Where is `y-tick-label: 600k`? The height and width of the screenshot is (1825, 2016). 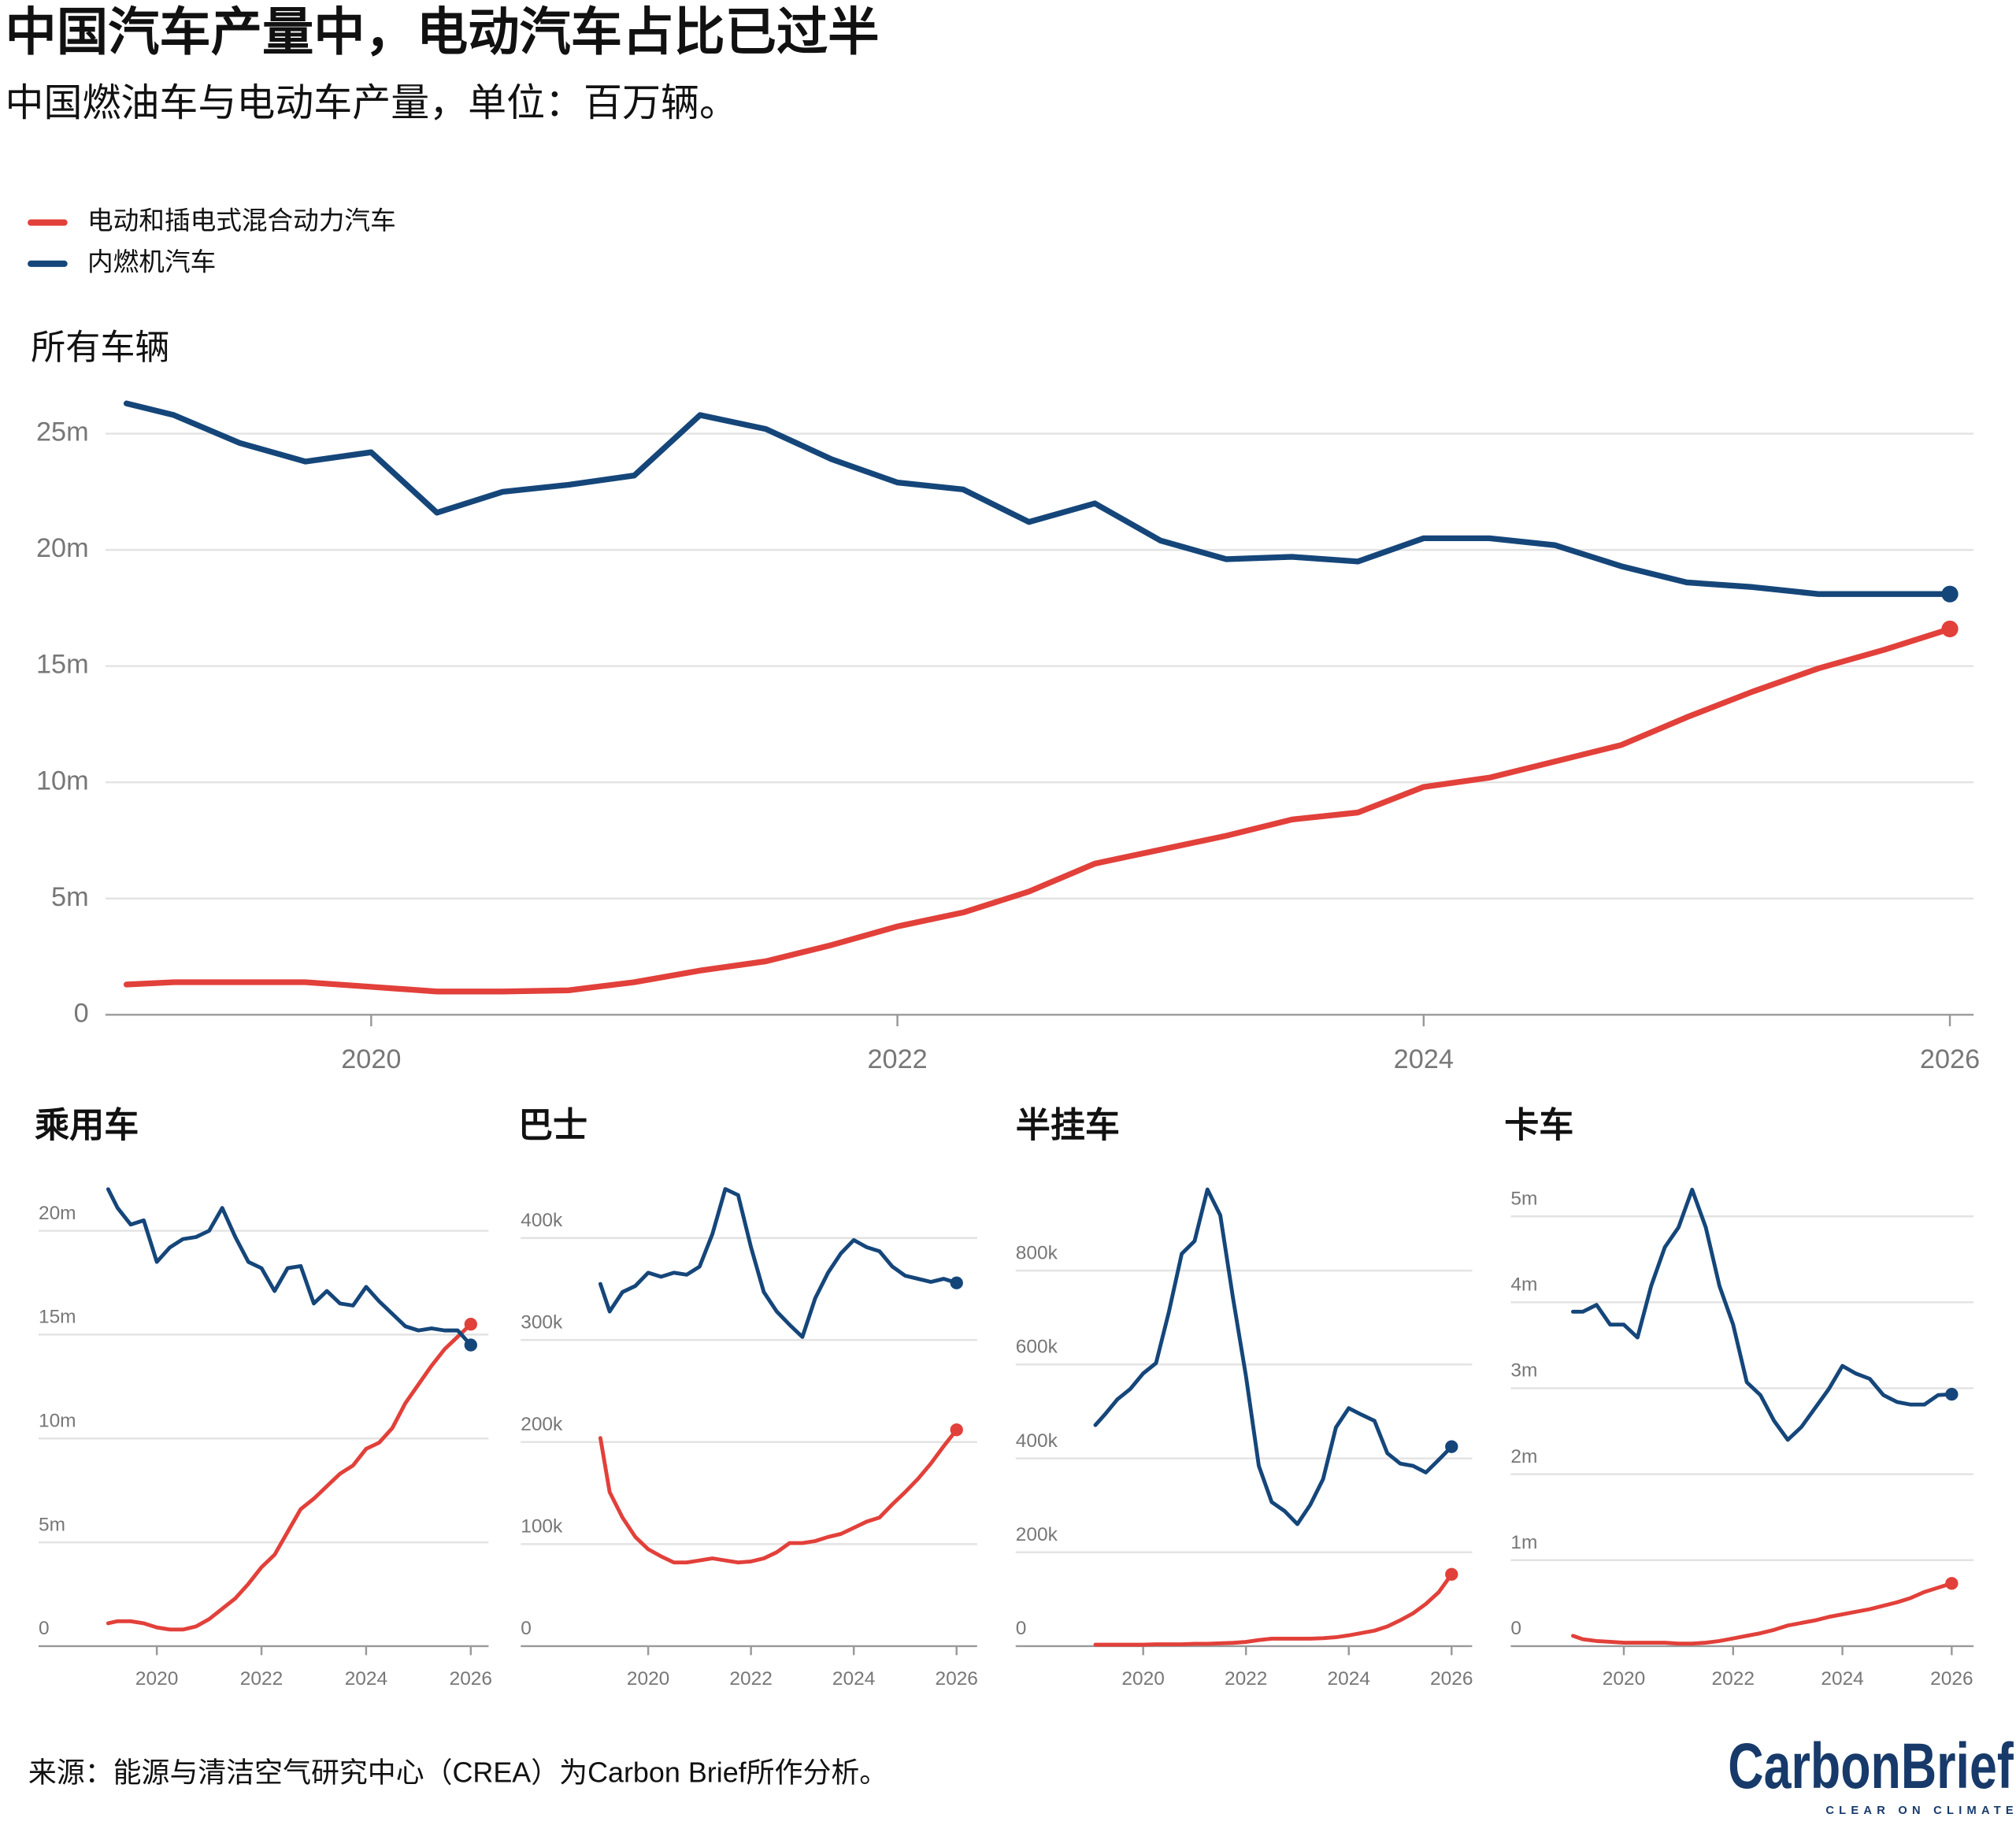 y-tick-label: 600k is located at coordinates (1037, 1347).